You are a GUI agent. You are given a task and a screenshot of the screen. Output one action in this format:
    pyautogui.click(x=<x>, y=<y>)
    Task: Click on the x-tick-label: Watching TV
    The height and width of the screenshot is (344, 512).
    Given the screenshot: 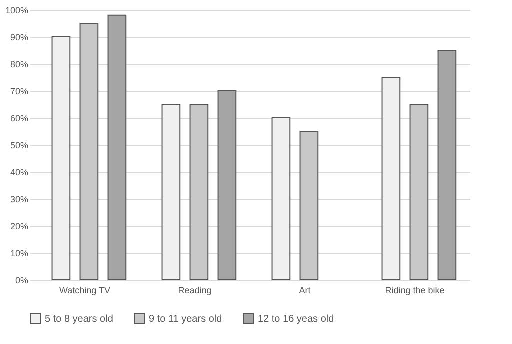 What is the action you would take?
    pyautogui.click(x=85, y=291)
    